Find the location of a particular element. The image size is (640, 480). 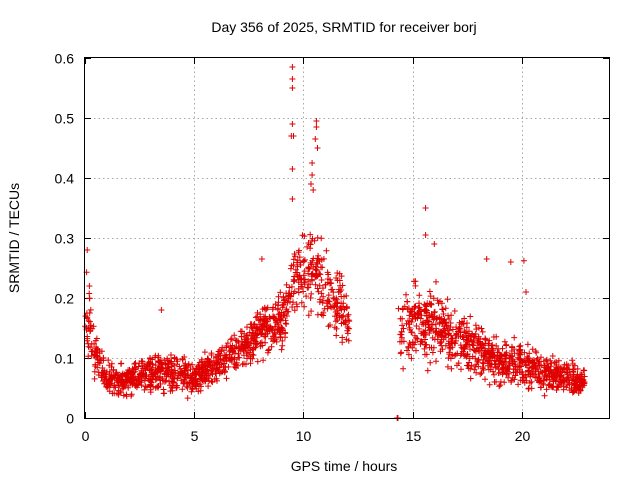

y-tick-label: 0.3 is located at coordinates (65, 239).